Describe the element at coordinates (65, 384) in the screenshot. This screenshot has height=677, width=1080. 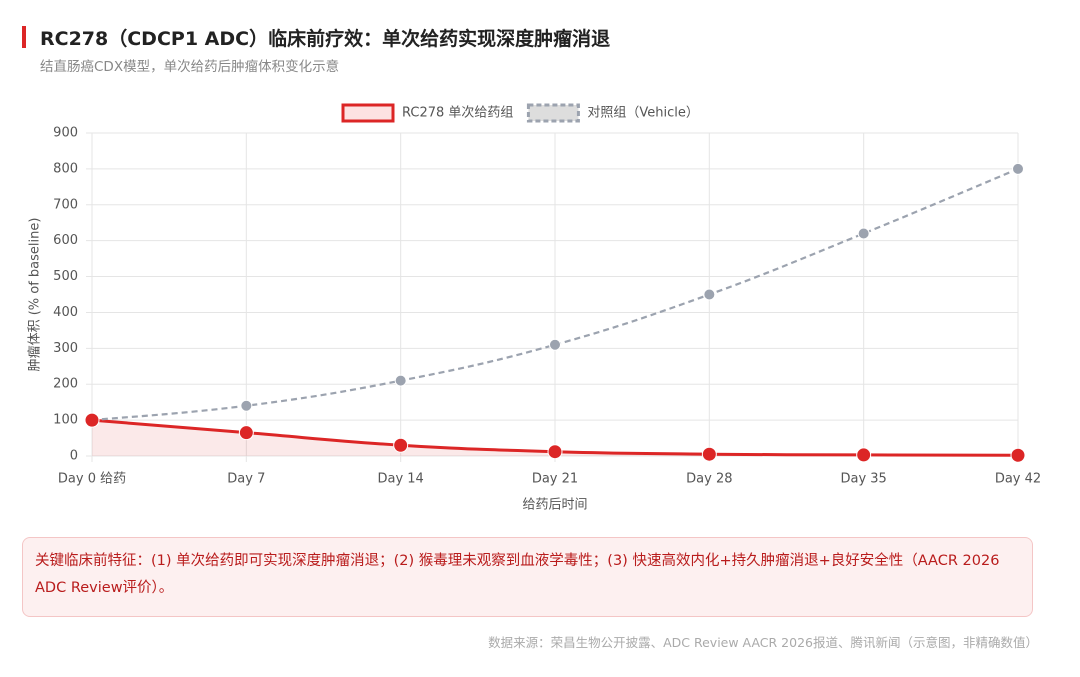
I see `y-tick-label: 200` at that location.